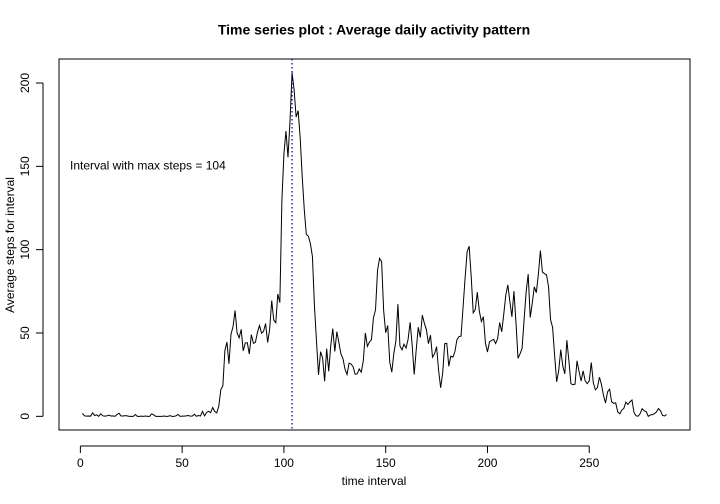  What do you see at coordinates (10, 245) in the screenshot?
I see `y-axis-label: Average steps for interval` at bounding box center [10, 245].